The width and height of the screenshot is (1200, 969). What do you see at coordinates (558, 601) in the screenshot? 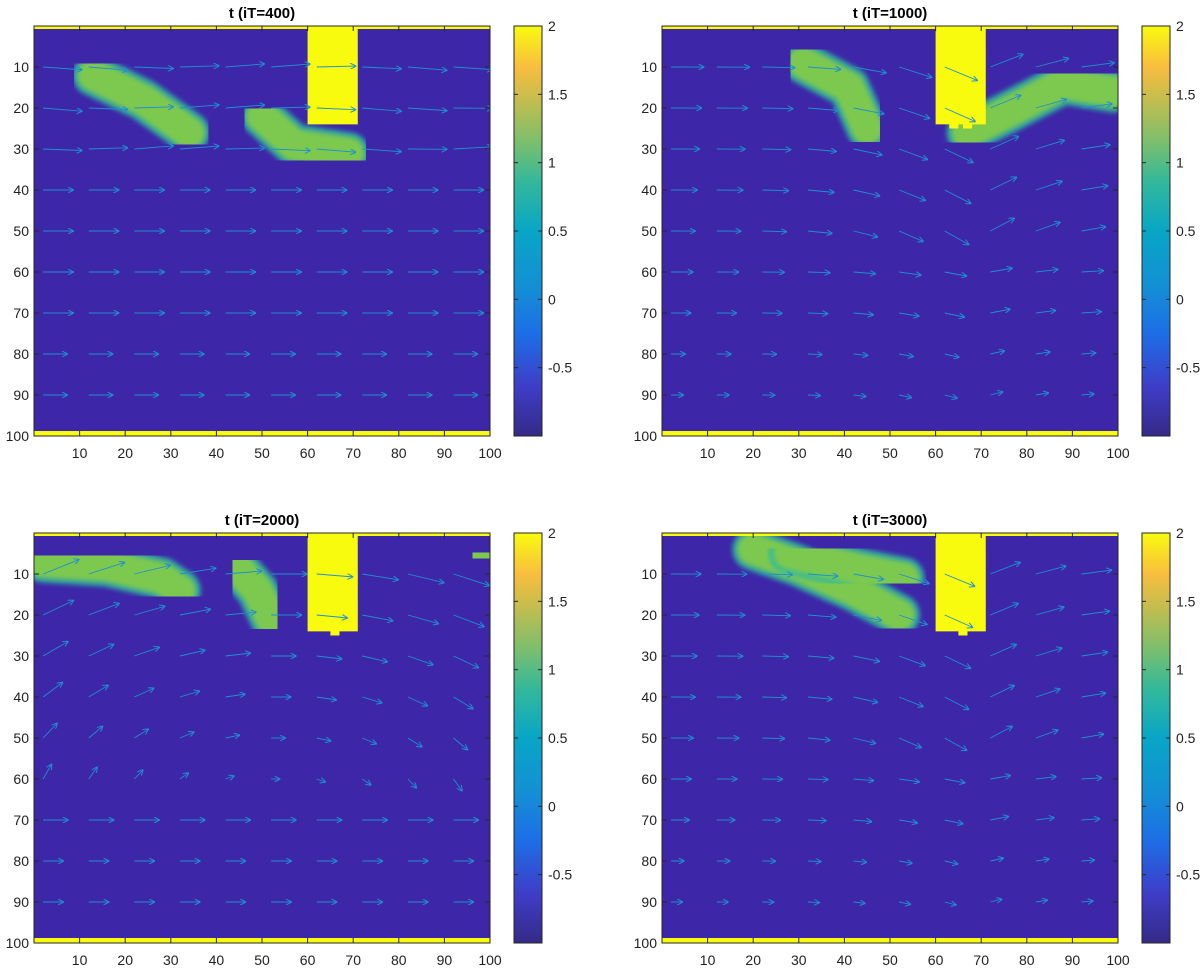
I see `colorbar-tick-label: 1.5` at bounding box center [558, 601].